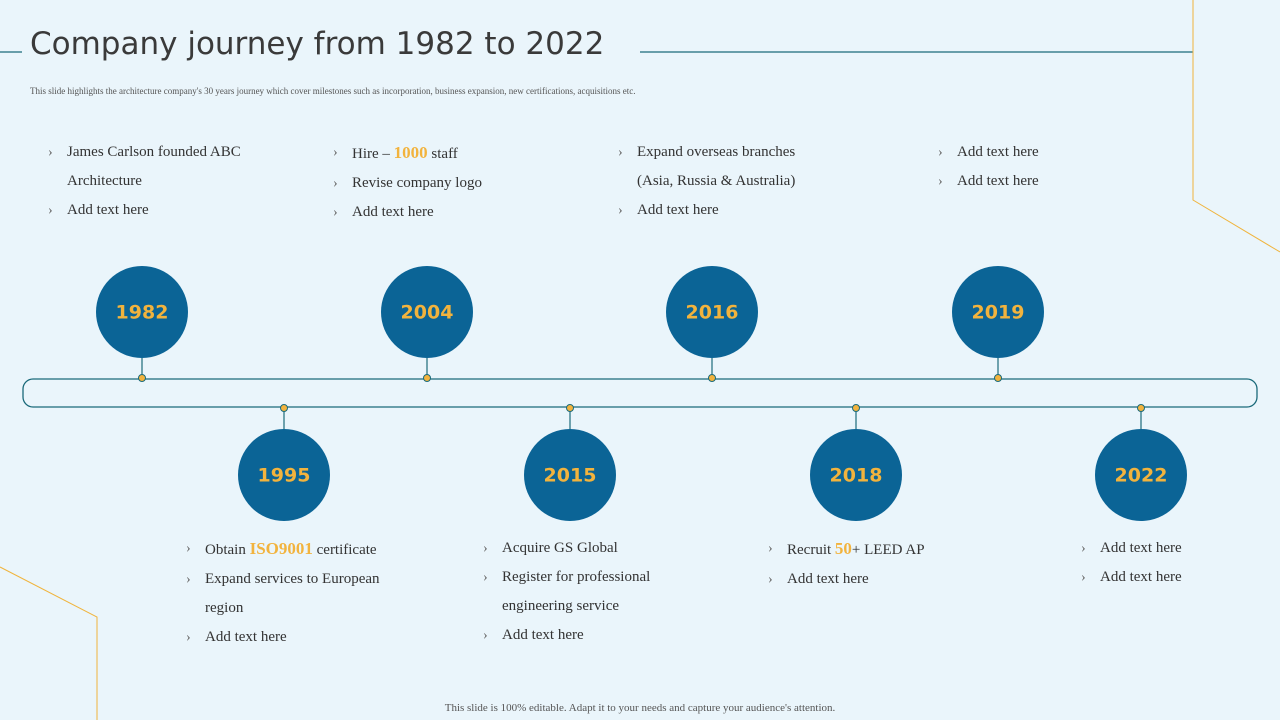 Image resolution: width=1280 pixels, height=720 pixels. I want to click on year-label: 2022, so click(1141, 476).